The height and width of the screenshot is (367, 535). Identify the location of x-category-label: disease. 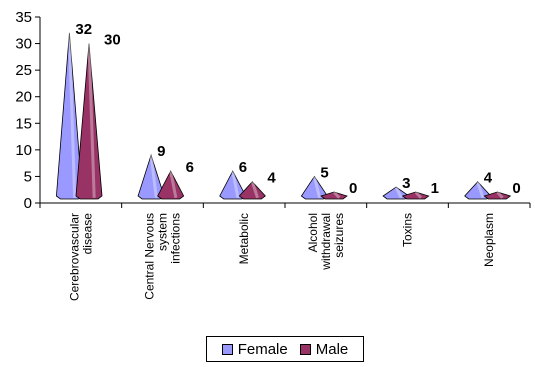
(87, 234).